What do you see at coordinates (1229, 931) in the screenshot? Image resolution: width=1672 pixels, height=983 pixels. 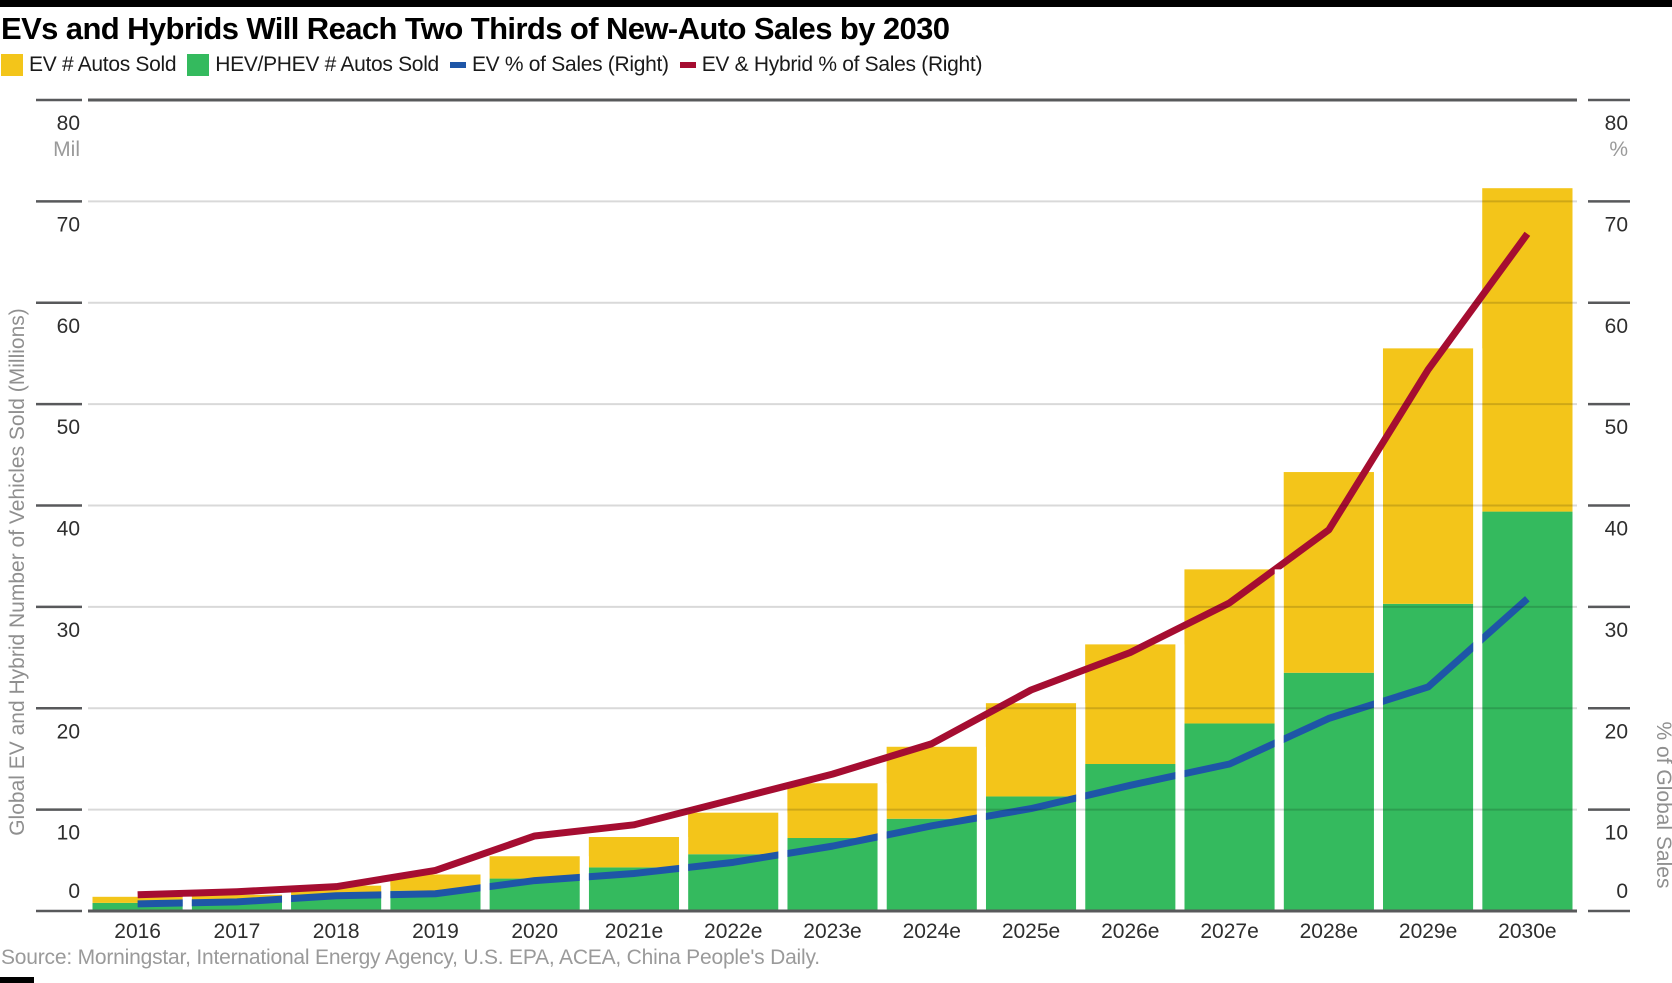 I see `x-axis-label: 2027e` at bounding box center [1229, 931].